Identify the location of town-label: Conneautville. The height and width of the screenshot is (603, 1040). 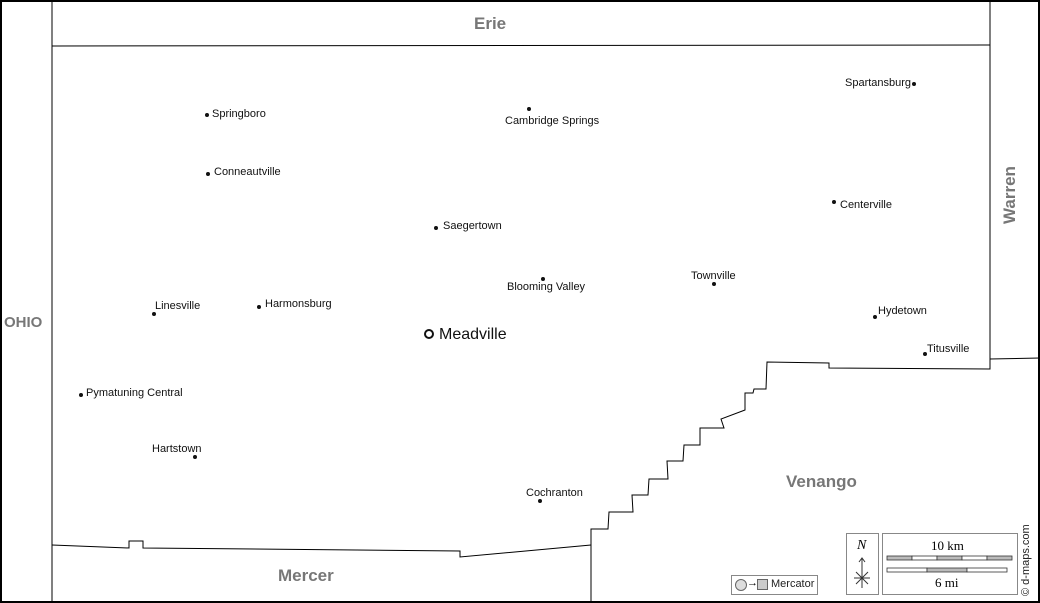
(247, 172).